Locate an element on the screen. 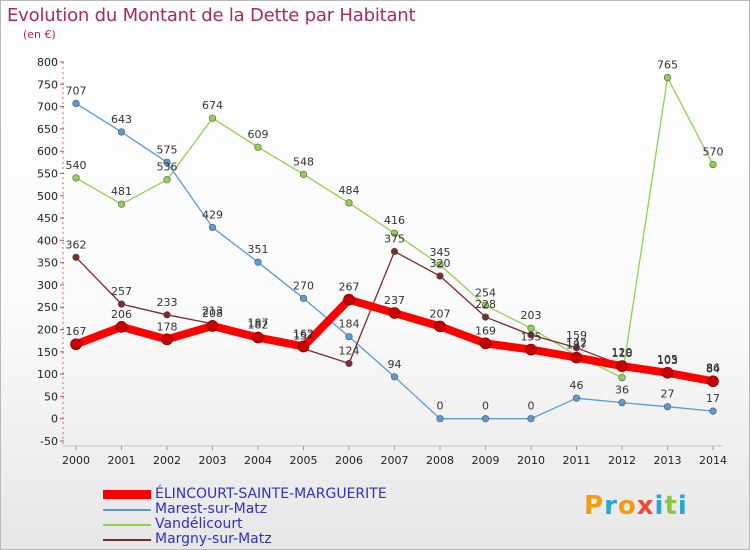 The image size is (750, 550). data-label-0: 155 is located at coordinates (531, 337).